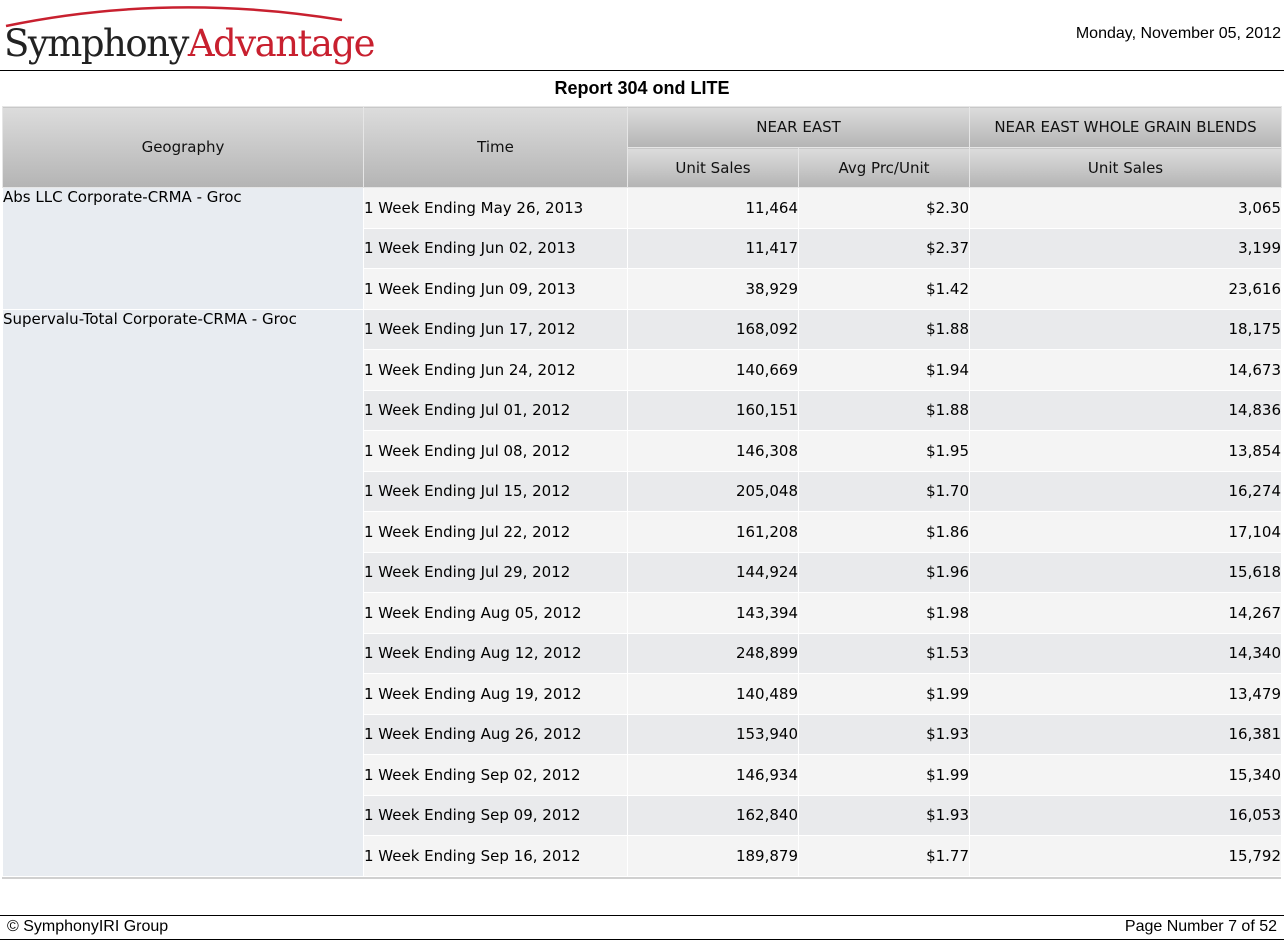  What do you see at coordinates (1126, 370) in the screenshot?
I see `blends-unit-sales-cell: 14,673` at bounding box center [1126, 370].